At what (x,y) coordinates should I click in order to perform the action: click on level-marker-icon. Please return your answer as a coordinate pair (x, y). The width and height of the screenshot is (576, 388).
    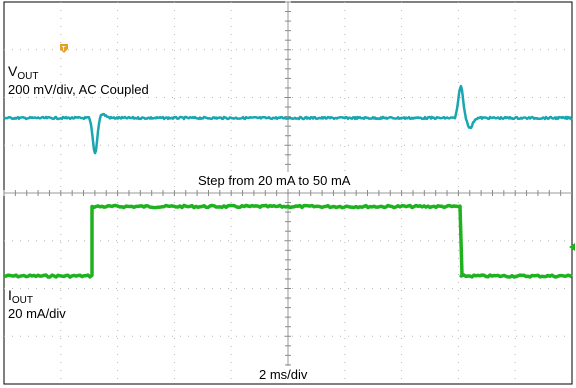
    Looking at the image, I should click on (572, 247).